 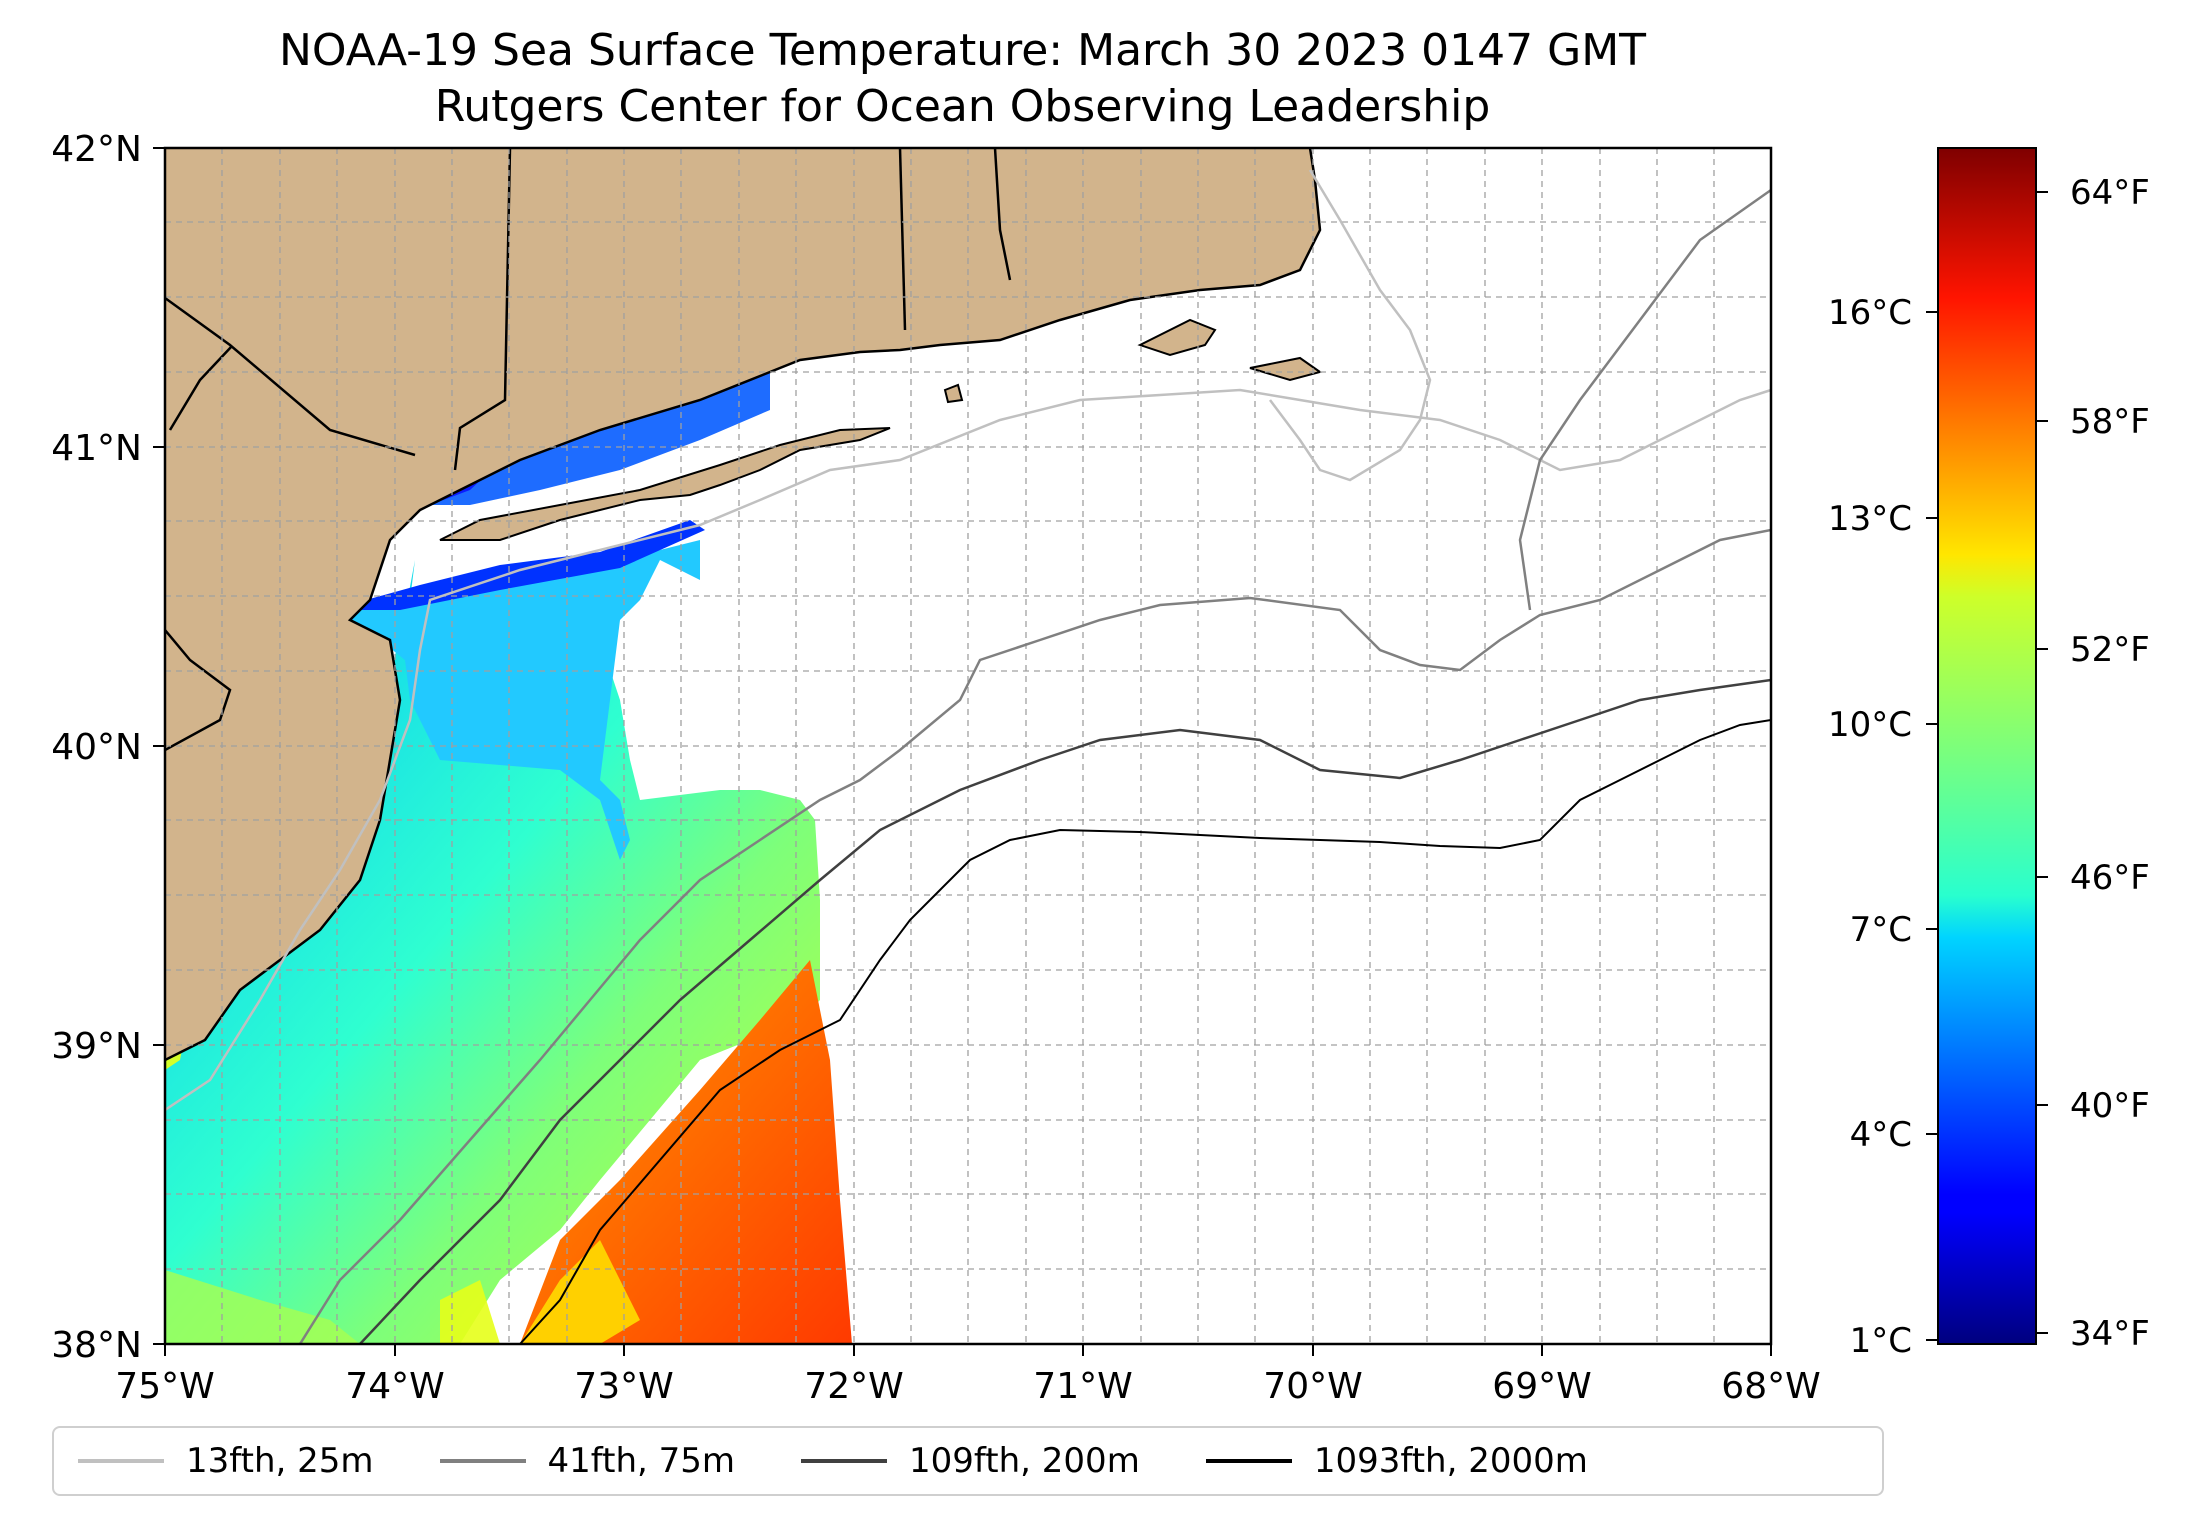 I want to click on celsius-label: 7°C, so click(x=1881, y=930).